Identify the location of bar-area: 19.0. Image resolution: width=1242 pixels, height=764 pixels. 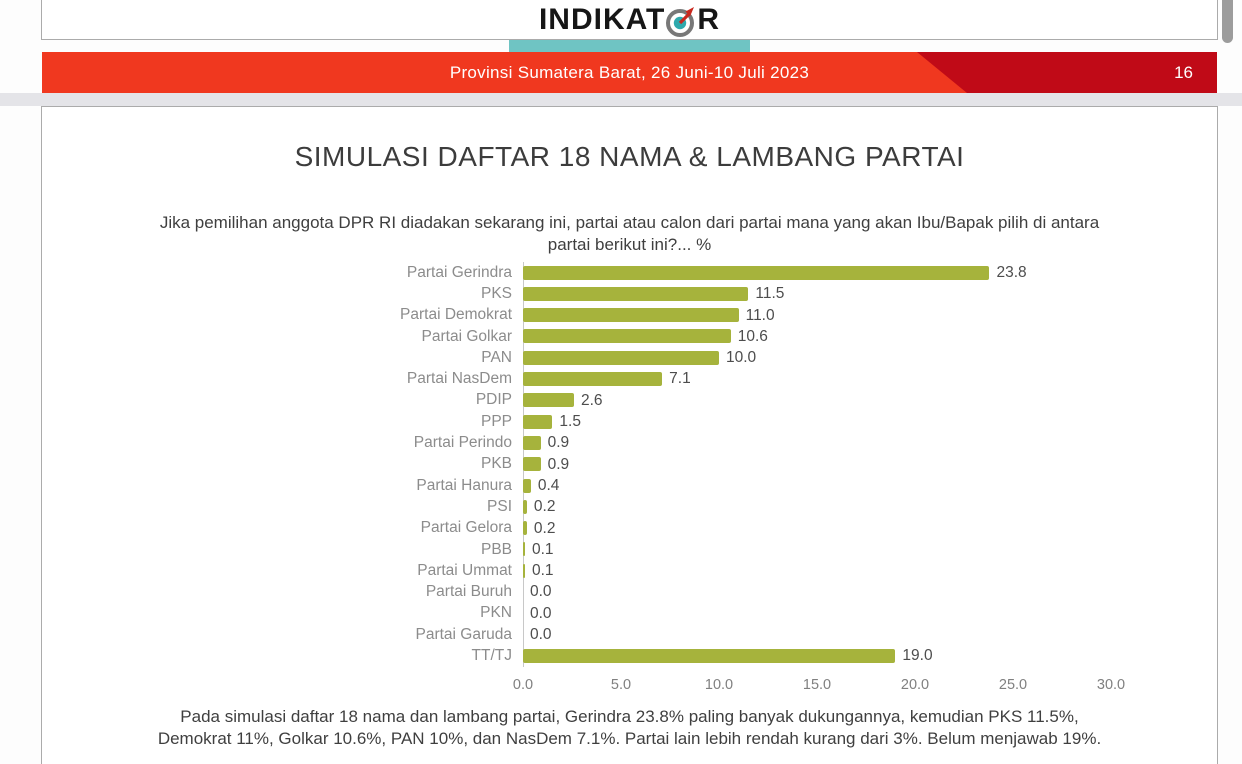
(864, 655).